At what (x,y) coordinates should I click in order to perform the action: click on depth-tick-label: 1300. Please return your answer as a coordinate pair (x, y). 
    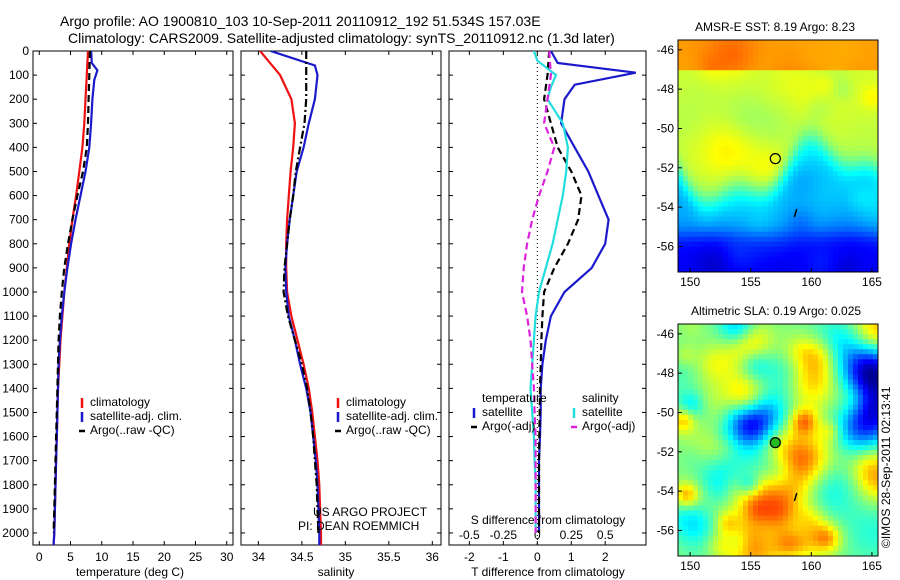
    Looking at the image, I should click on (15, 364).